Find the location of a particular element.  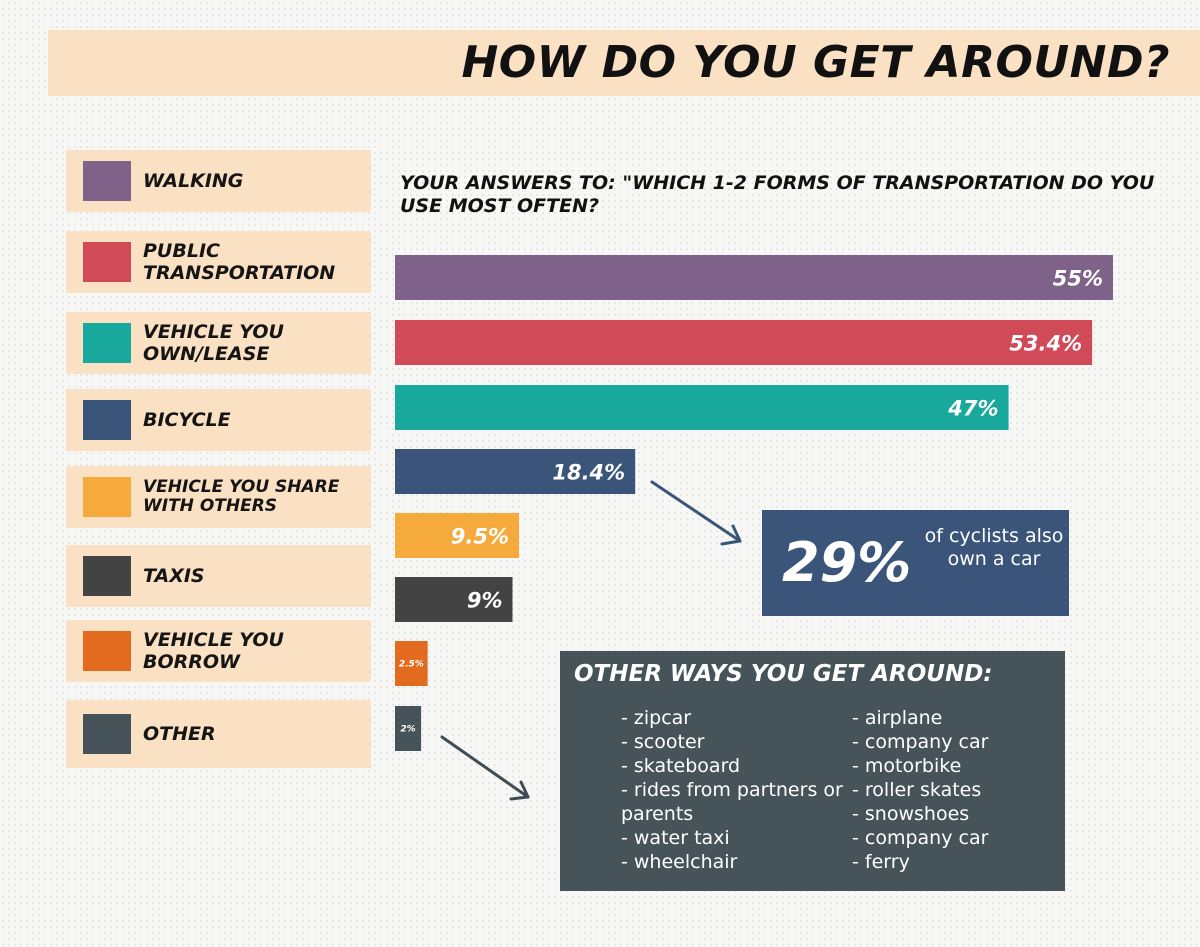

cyclist-callout-text: of cyclists also own a car is located at coordinates (994, 547).